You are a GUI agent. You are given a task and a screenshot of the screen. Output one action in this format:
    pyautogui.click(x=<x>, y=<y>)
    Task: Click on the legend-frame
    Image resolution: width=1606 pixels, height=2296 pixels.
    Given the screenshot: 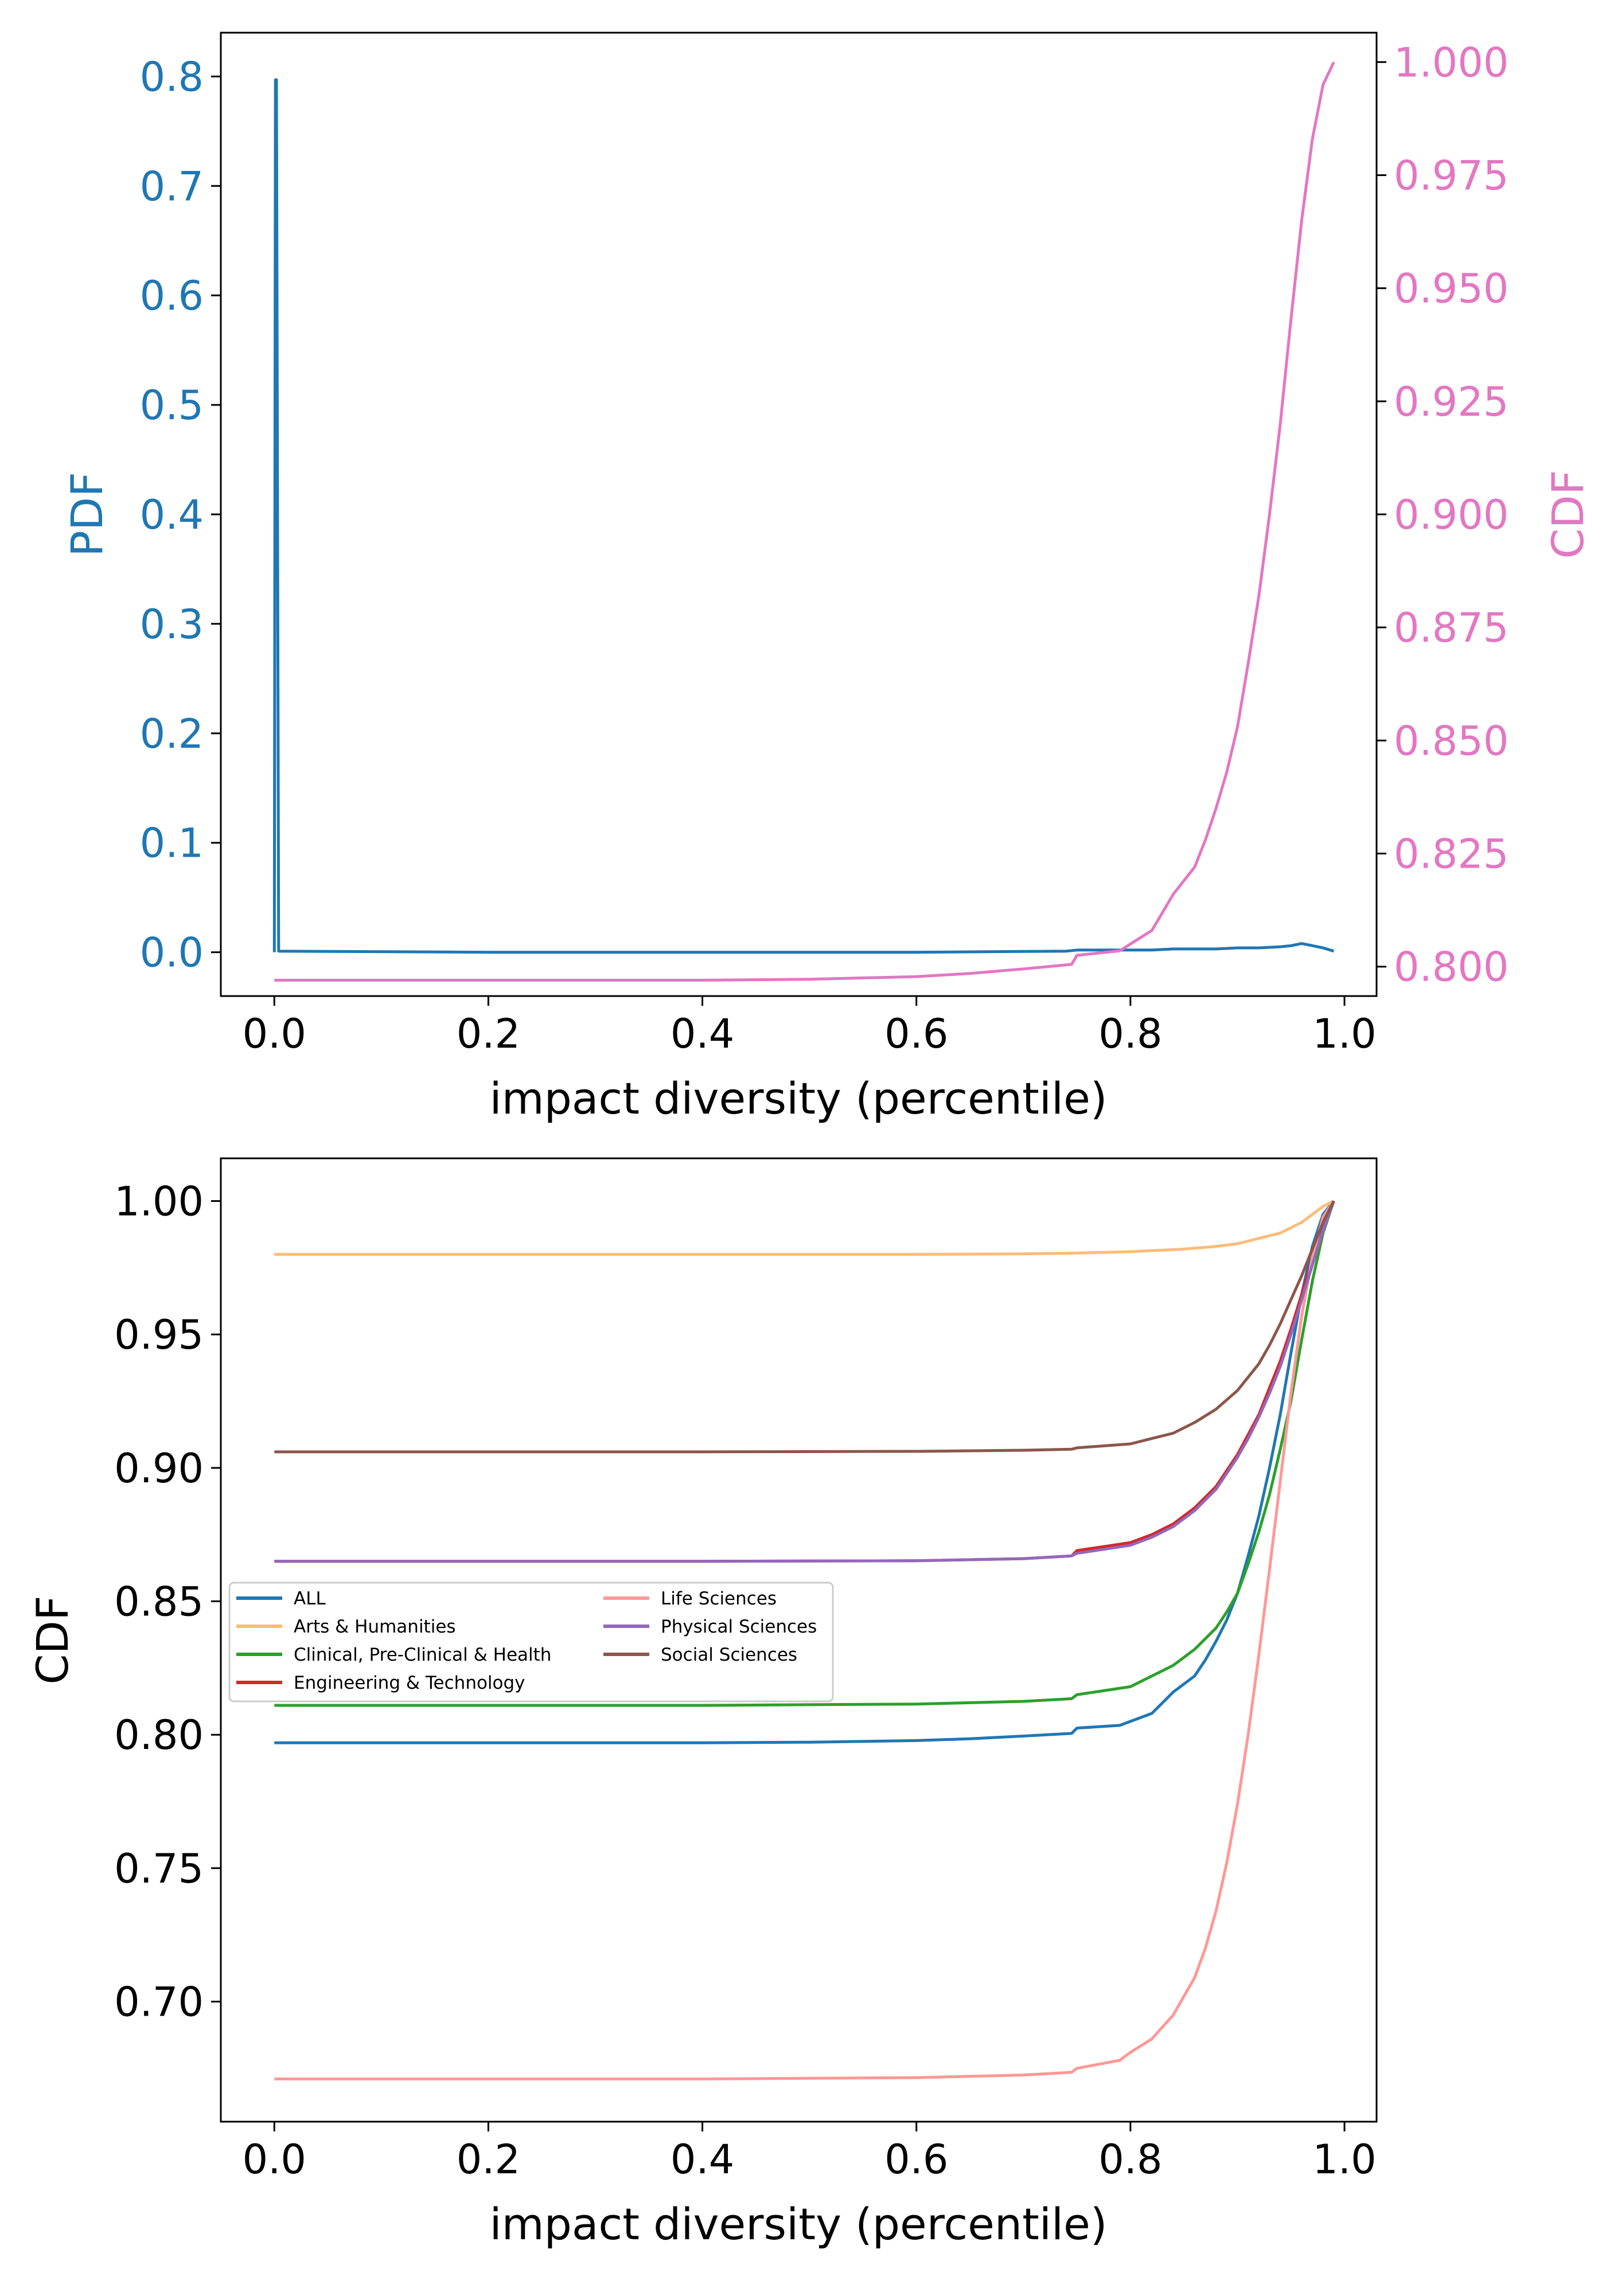 What is the action you would take?
    pyautogui.click(x=531, y=1642)
    